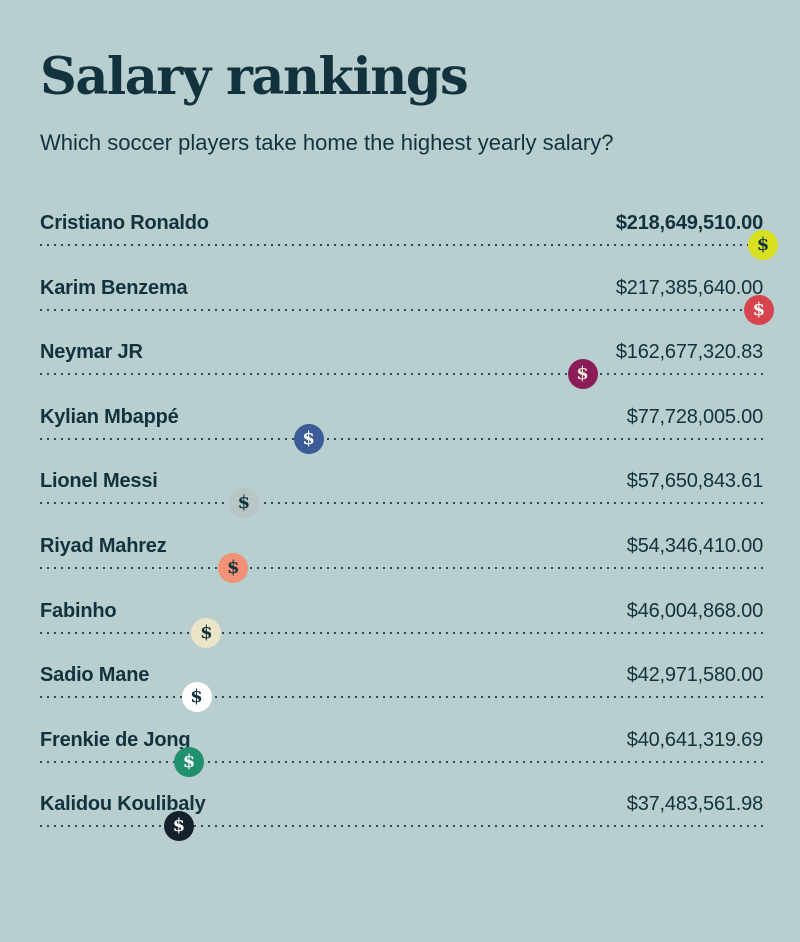 Image resolution: width=800 pixels, height=942 pixels. I want to click on player-salary: $217,385,640.00, so click(689, 287).